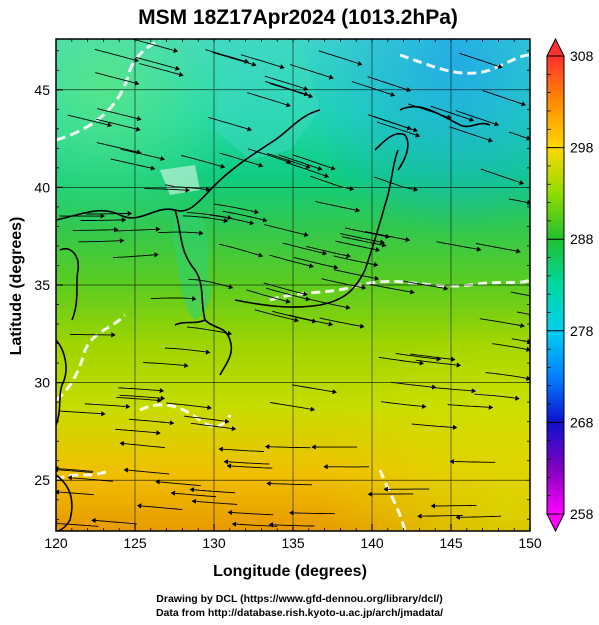 The height and width of the screenshot is (625, 599). I want to click on colorbar-label: 308, so click(582, 56).